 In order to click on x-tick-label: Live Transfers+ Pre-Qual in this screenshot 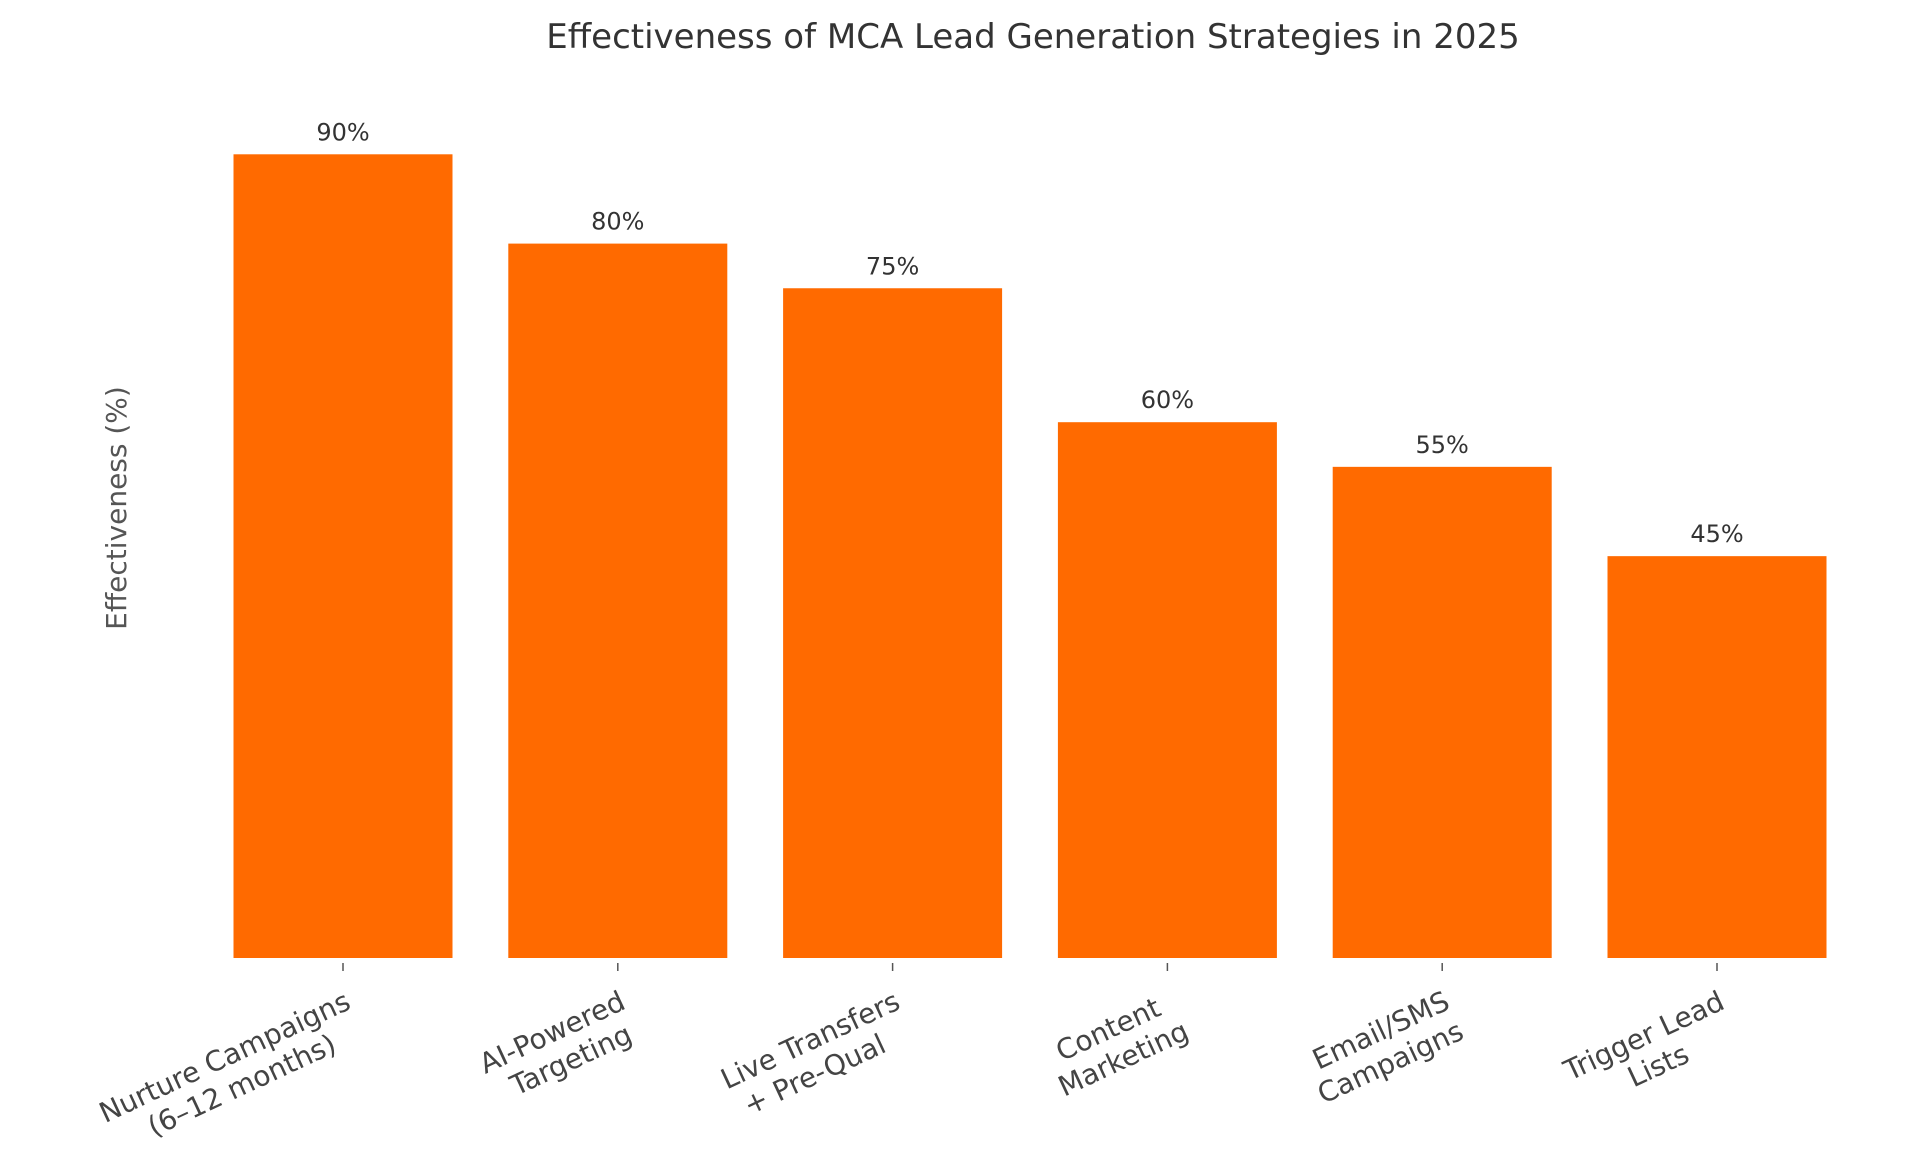, I will do `click(817, 1054)`.